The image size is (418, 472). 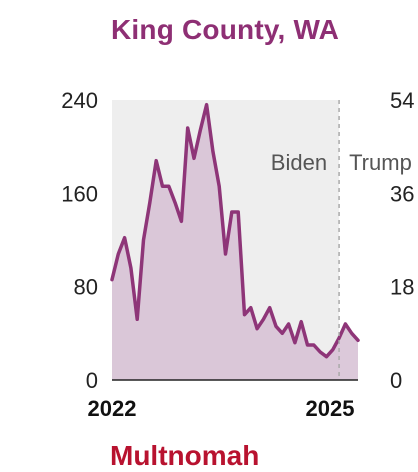 What do you see at coordinates (86, 287) in the screenshot?
I see `y-tick-label: 80` at bounding box center [86, 287].